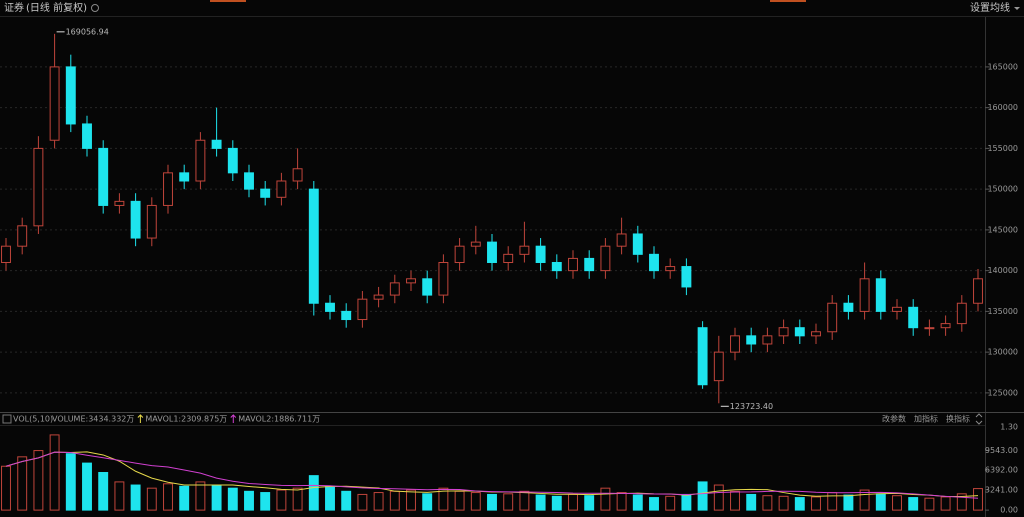  Describe the element at coordinates (1001, 450) in the screenshot. I see `y-tick-label: 9543.00` at that location.